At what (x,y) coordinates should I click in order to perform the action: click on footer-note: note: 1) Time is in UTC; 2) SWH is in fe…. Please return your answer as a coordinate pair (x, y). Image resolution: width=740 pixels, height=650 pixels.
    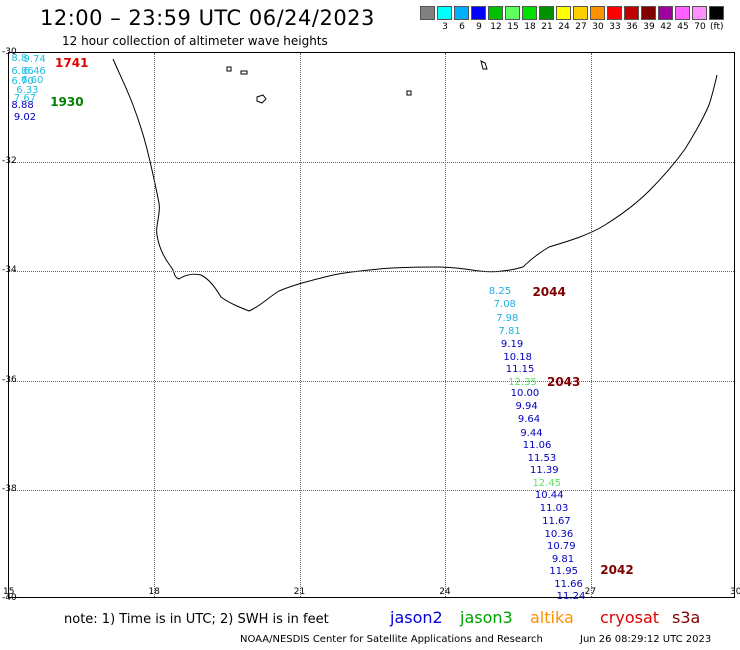
    Looking at the image, I should click on (196, 619).